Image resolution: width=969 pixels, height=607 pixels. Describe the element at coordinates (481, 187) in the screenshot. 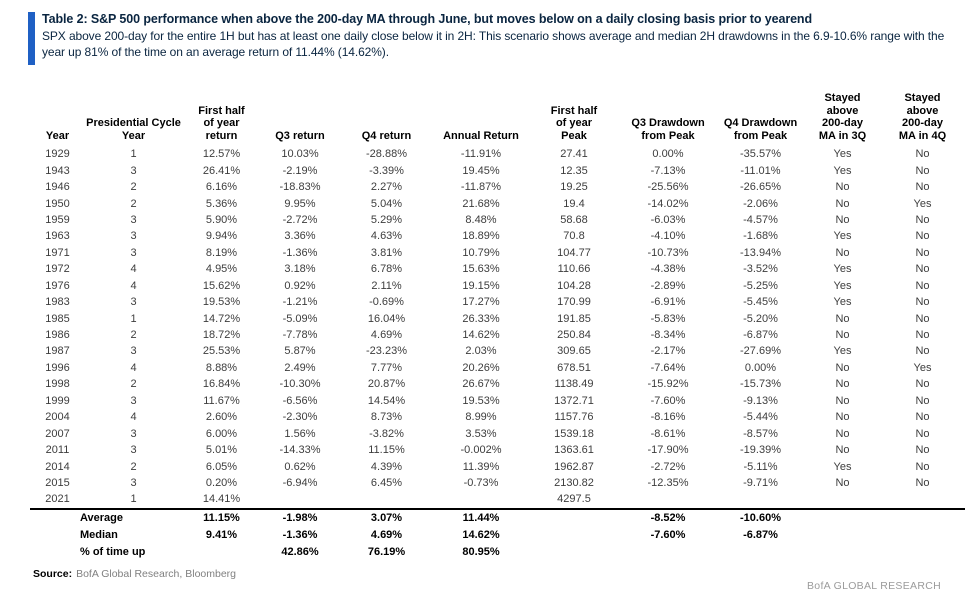

I see `table-cell: -11.87%` at that location.